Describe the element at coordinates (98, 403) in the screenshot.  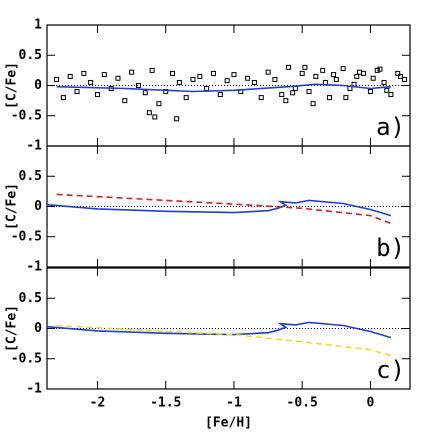
I see `x-tick-label: -2` at that location.